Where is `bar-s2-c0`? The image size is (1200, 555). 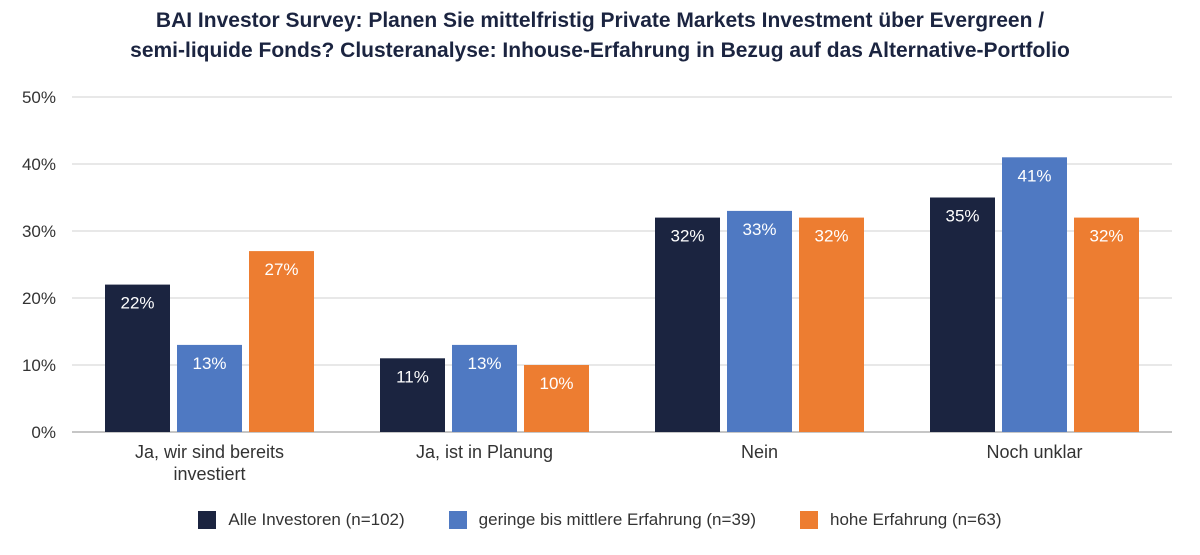
bar-s2-c0 is located at coordinates (281, 341).